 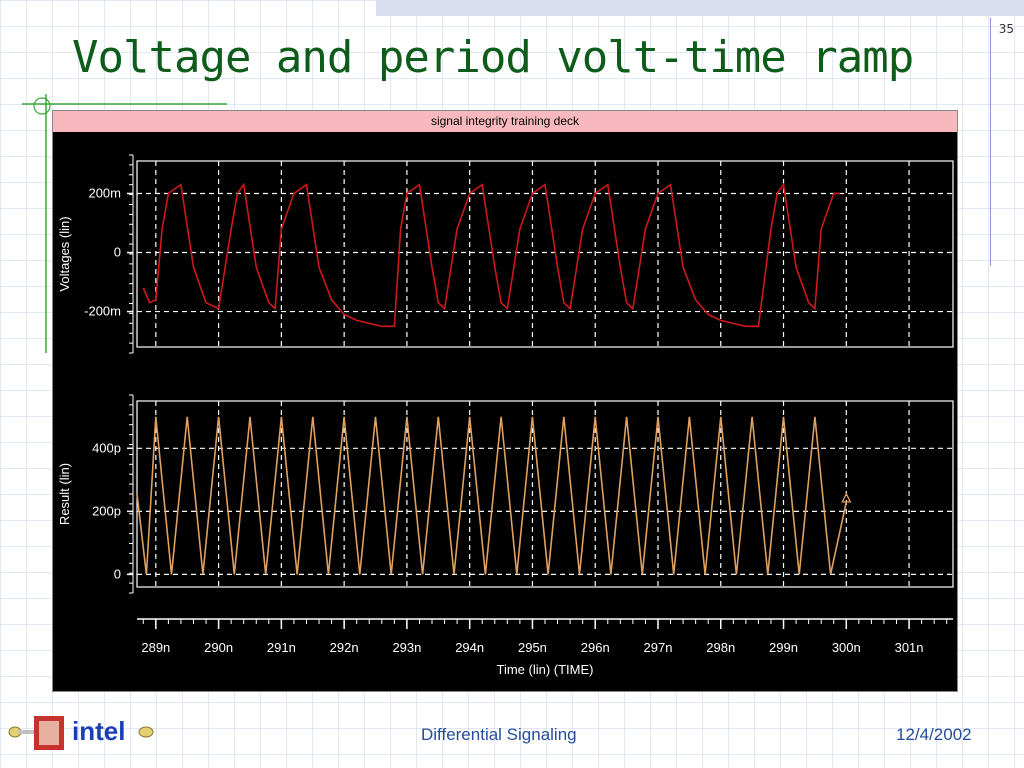 I want to click on footer-date: 12/4/2002, so click(x=934, y=734).